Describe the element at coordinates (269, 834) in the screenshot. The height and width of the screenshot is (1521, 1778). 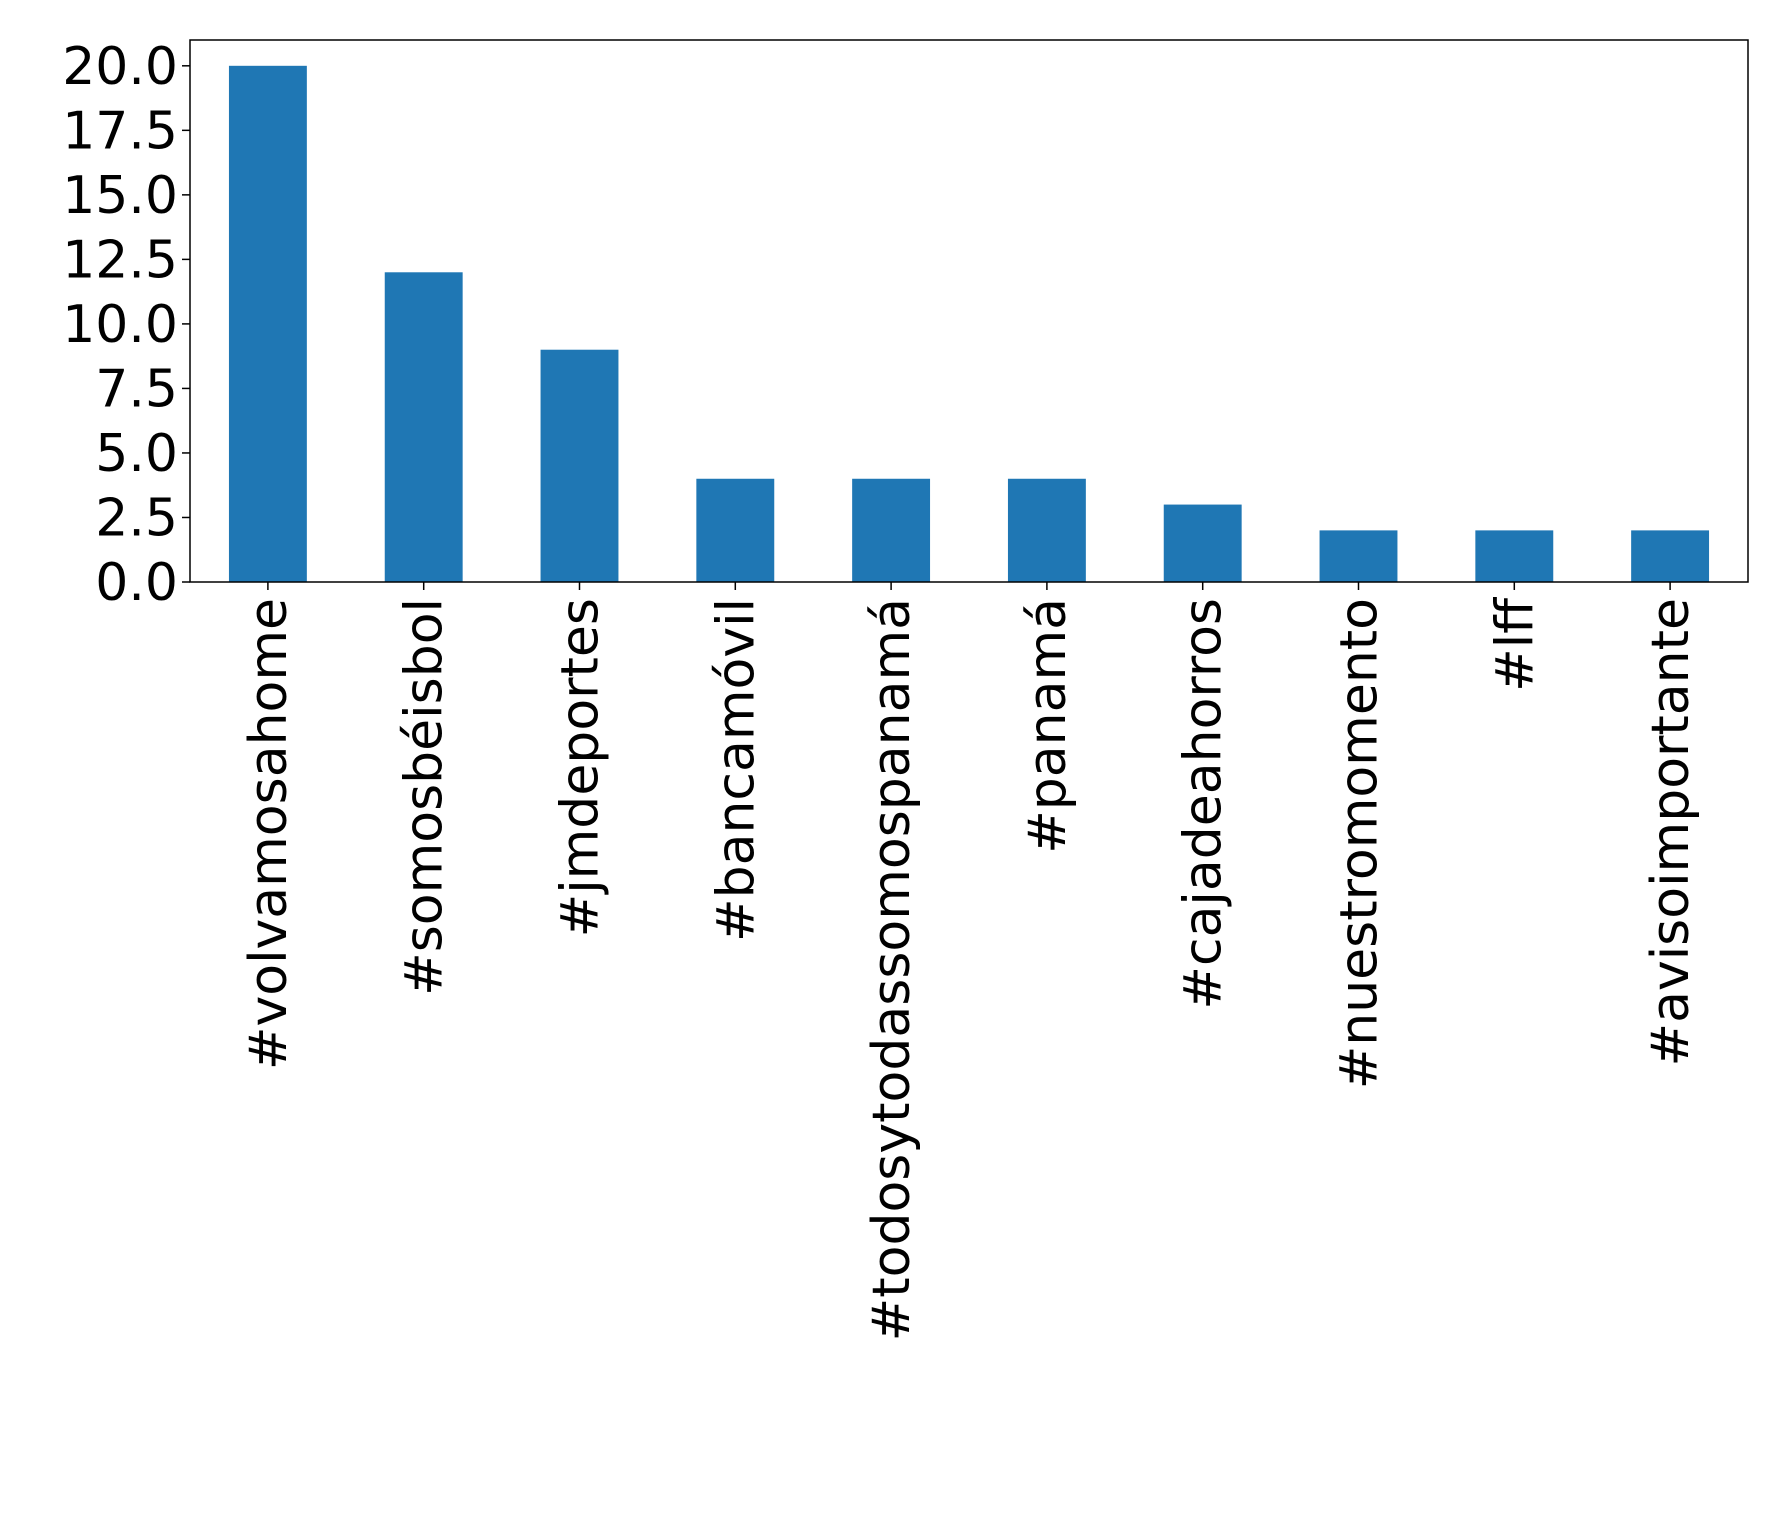
I see `x-tick-label-0: #volvamosahome` at that location.